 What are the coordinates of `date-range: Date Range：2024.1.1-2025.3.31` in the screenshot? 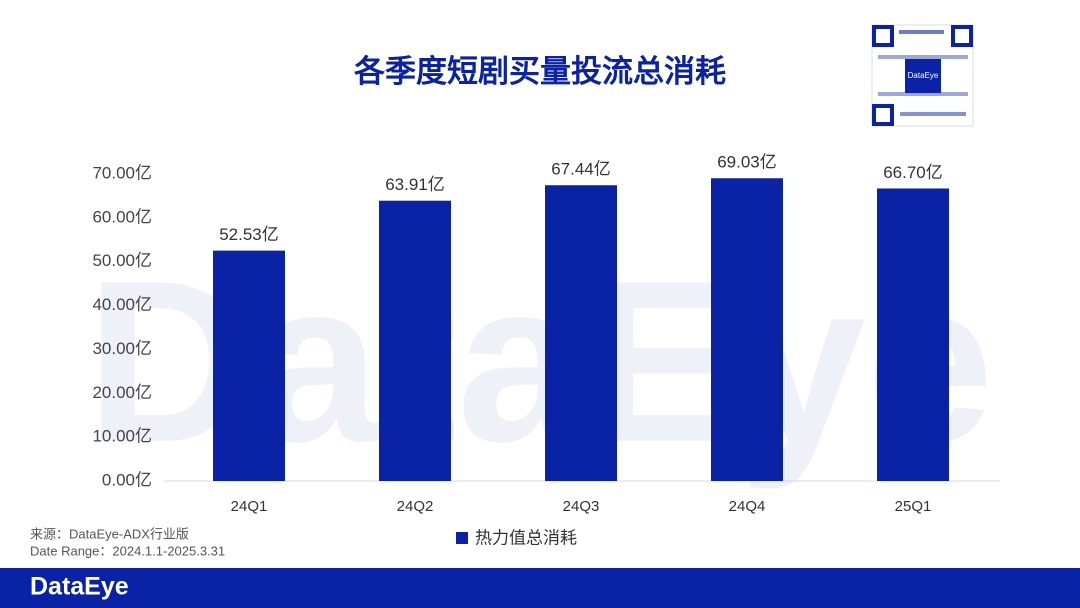 It's located at (127, 550).